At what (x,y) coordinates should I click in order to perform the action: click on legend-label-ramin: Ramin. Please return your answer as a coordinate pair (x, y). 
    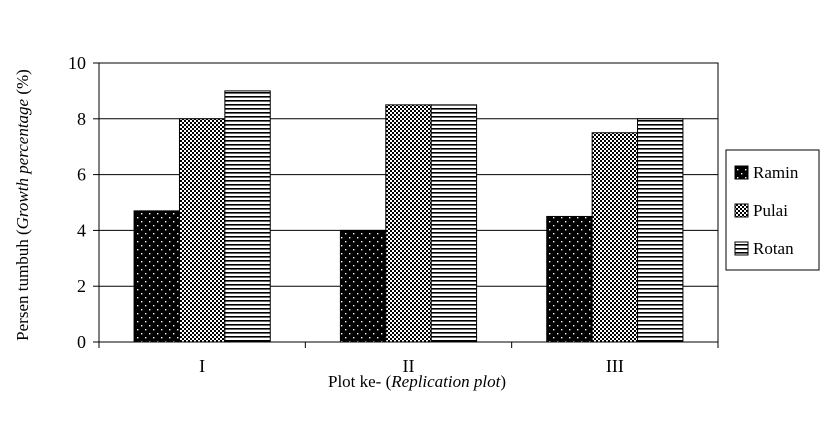
    Looking at the image, I should click on (776, 172).